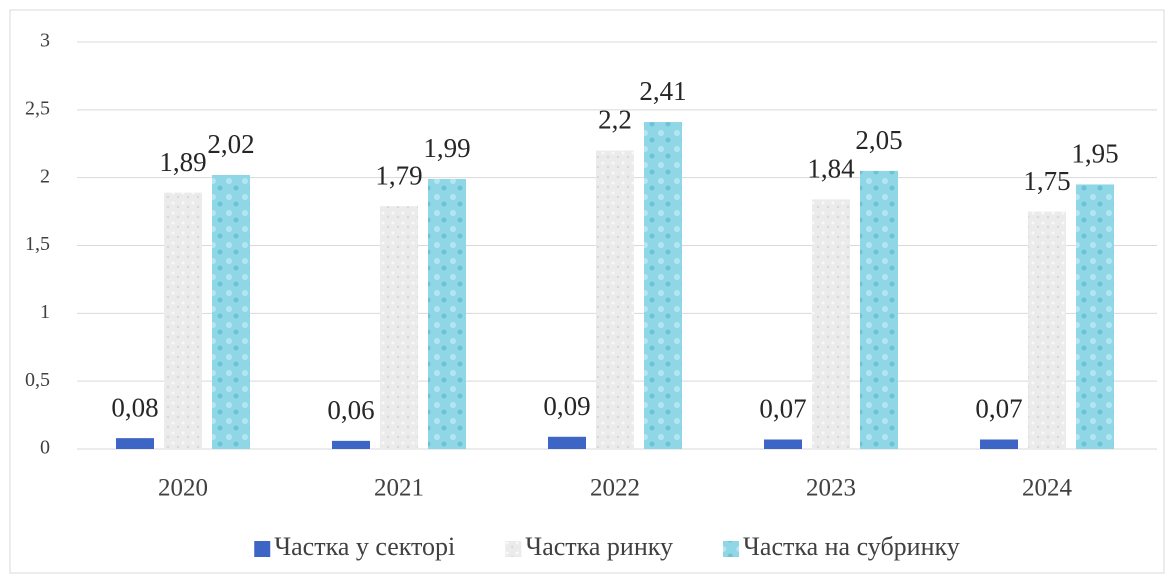 The height and width of the screenshot is (583, 1174). What do you see at coordinates (1046, 181) in the screenshot?
I see `value-label: 1,75` at bounding box center [1046, 181].